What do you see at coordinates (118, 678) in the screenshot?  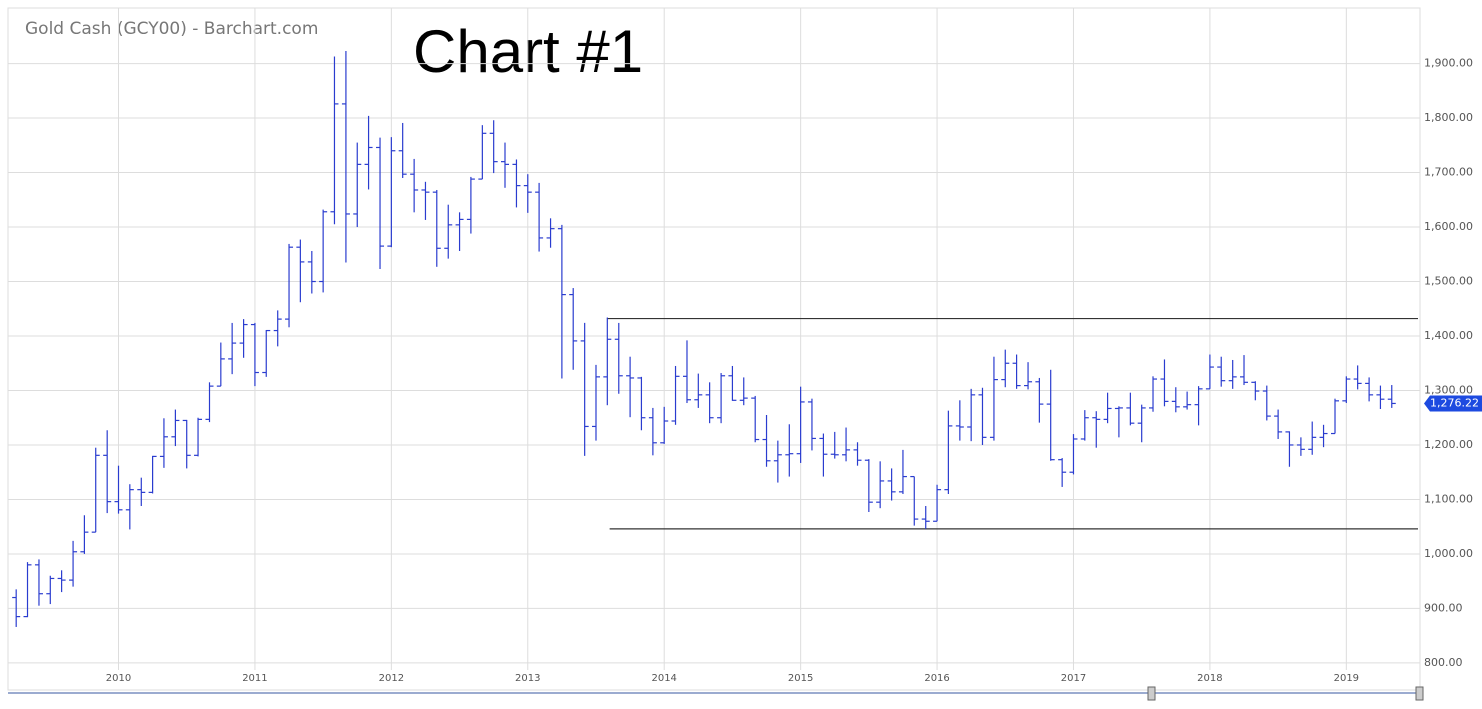 I see `x-tick-label: 2010` at bounding box center [118, 678].